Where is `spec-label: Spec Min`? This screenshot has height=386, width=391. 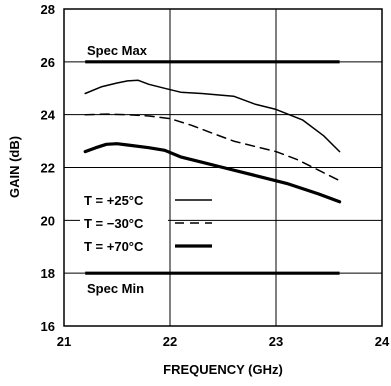
spec-label: Spec Min is located at coordinates (115, 288).